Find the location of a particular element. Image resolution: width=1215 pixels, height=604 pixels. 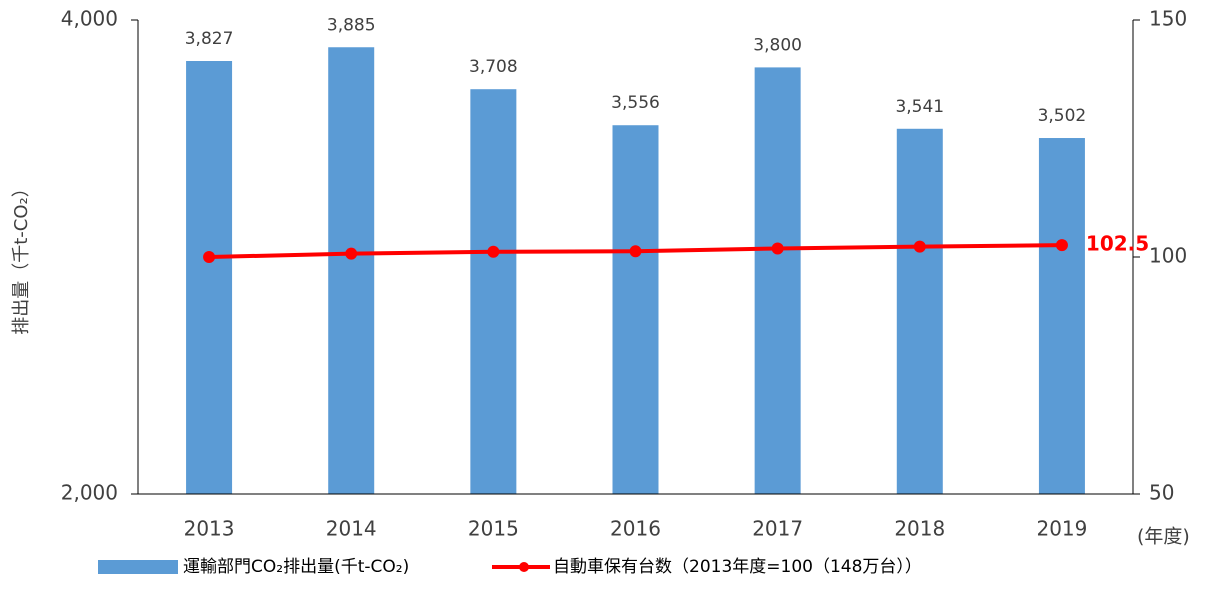

y-tick-label: 2,000 is located at coordinates (89, 493).